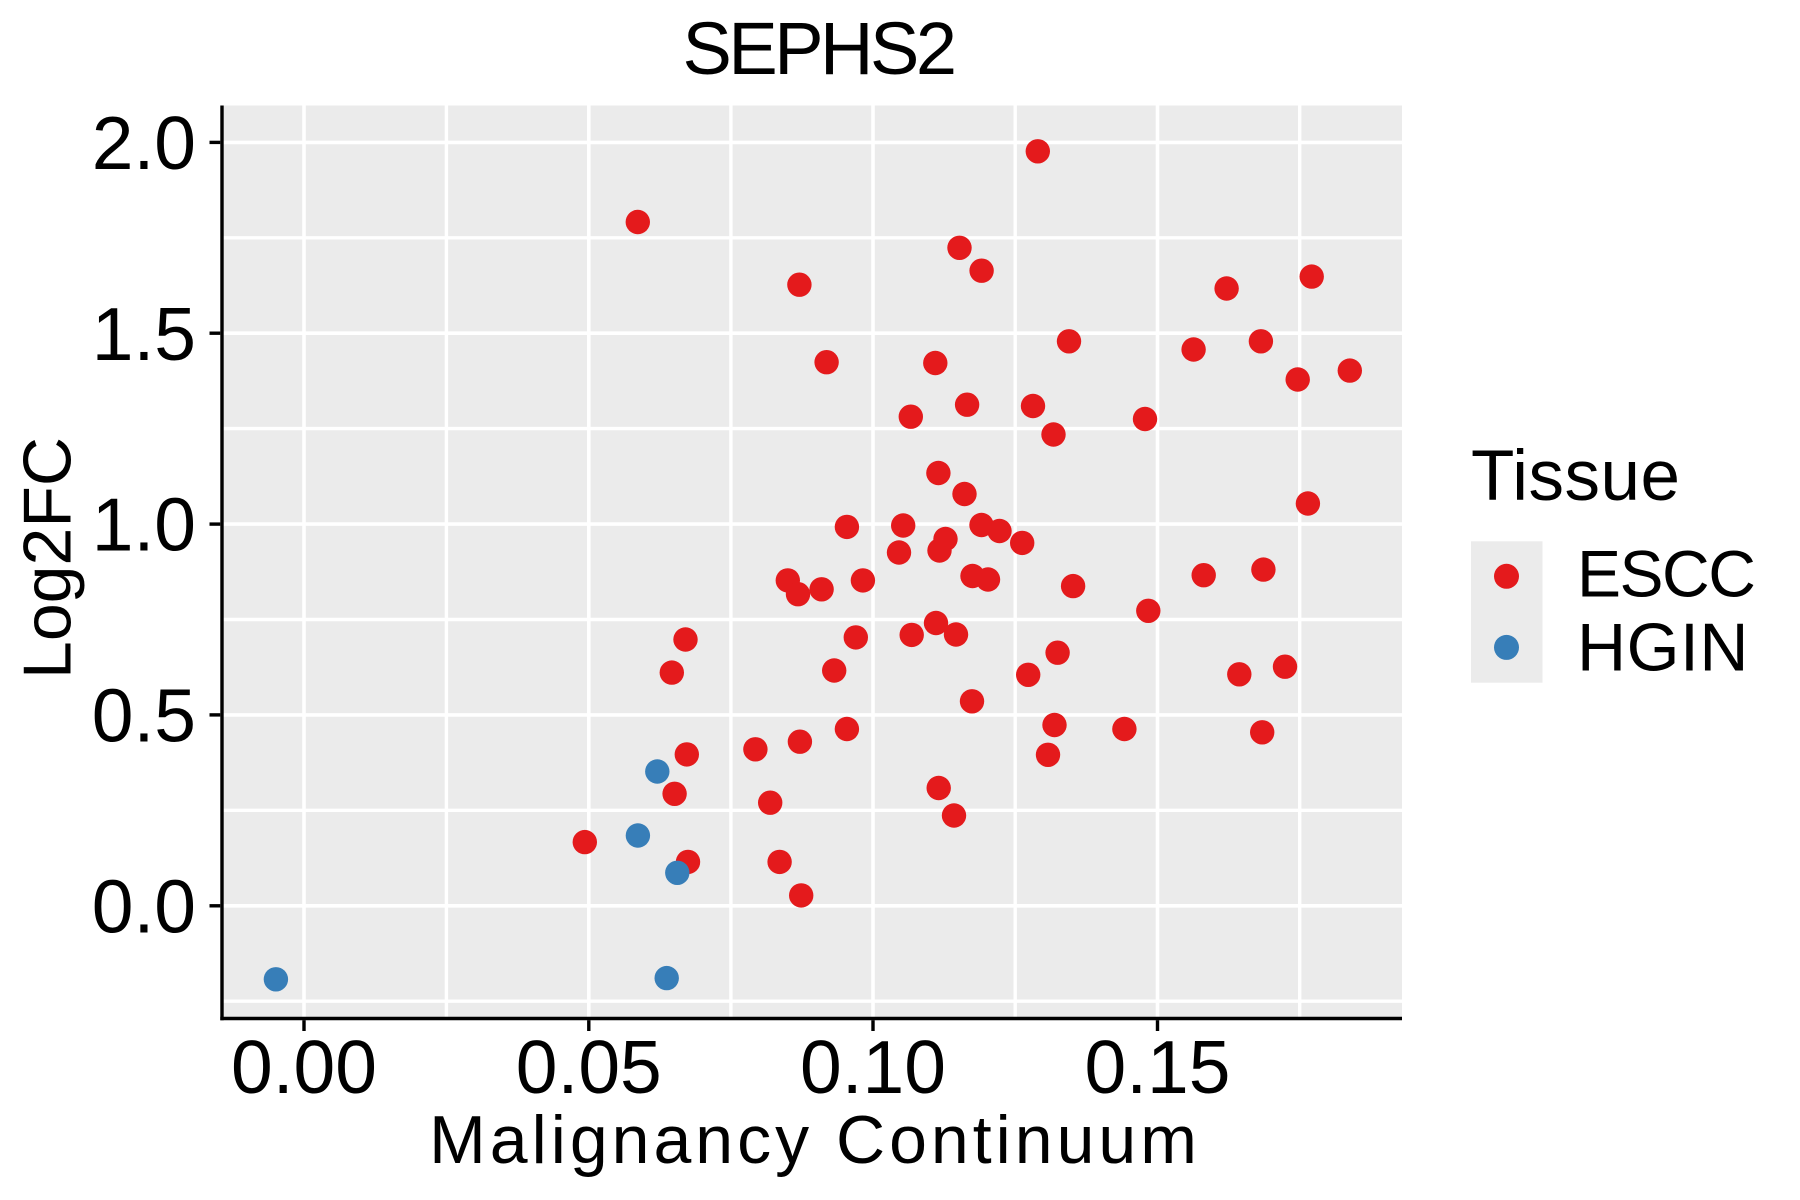 The width and height of the screenshot is (1800, 1200). I want to click on svg-text: 0.15, so click(1158, 1067).